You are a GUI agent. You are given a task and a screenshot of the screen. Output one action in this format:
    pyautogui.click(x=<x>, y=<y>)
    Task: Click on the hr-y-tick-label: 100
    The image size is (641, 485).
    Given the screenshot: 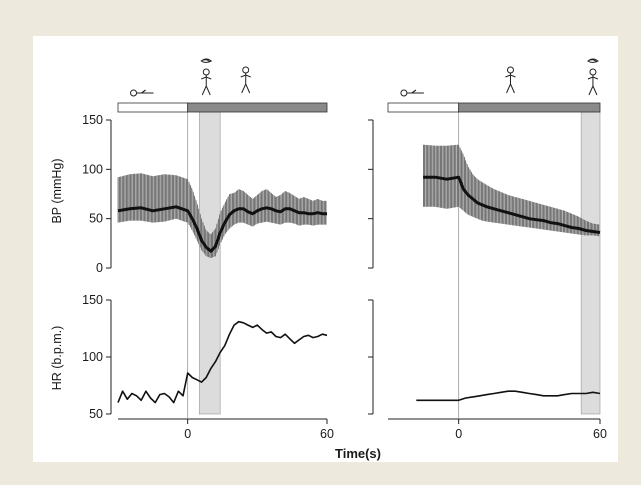 What is the action you would take?
    pyautogui.click(x=92, y=357)
    